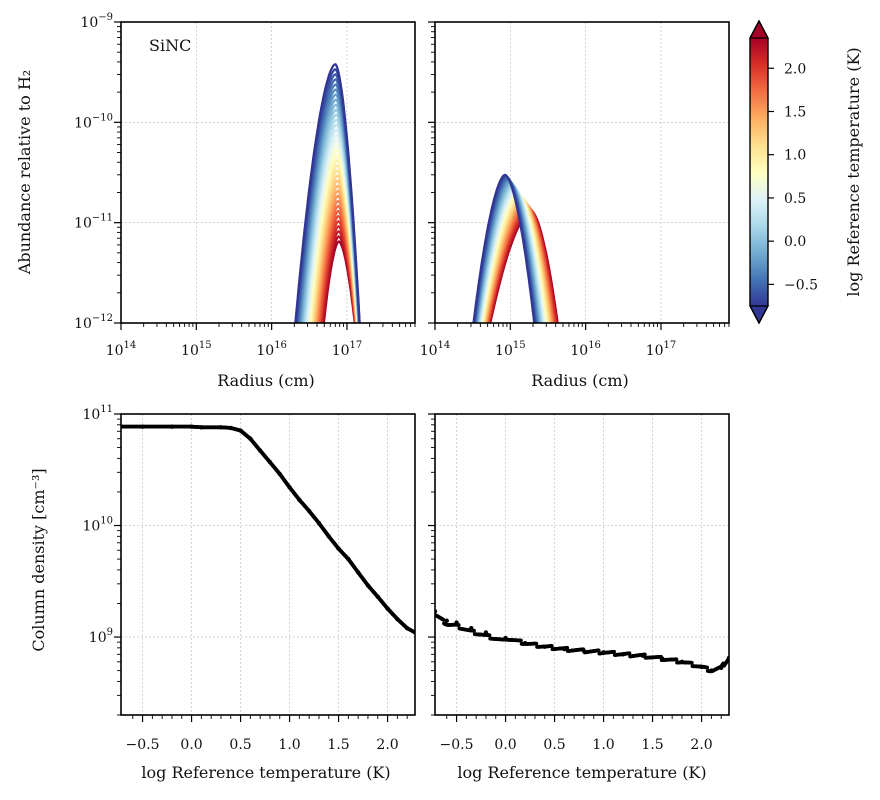 The height and width of the screenshot is (800, 880). Describe the element at coordinates (170, 45) in the screenshot. I see `species-label: SiNC` at that location.